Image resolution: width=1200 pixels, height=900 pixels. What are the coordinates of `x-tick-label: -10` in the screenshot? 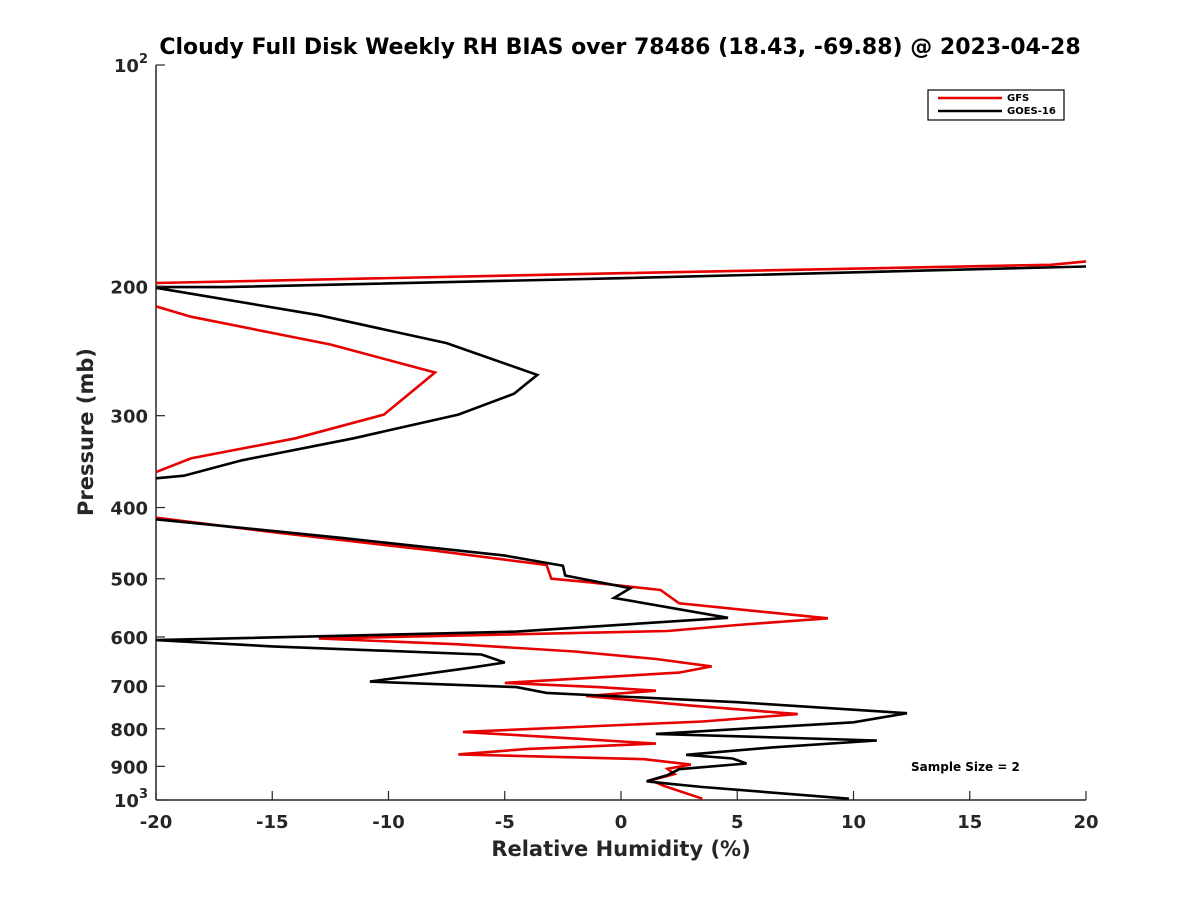 It's located at (388, 822).